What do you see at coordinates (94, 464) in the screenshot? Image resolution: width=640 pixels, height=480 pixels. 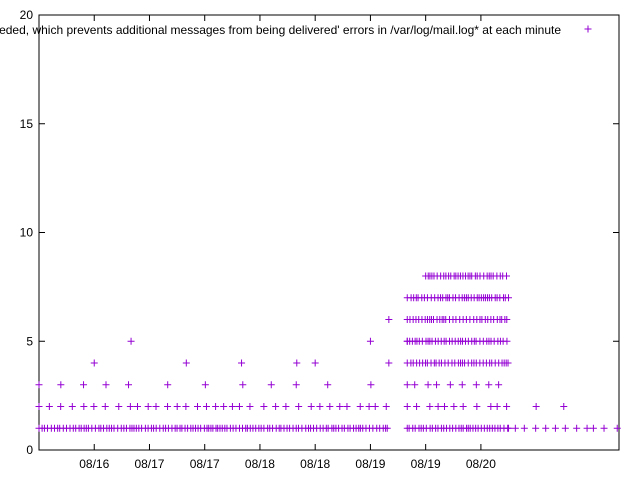 I see `x-tick-label: 08/16` at bounding box center [94, 464].